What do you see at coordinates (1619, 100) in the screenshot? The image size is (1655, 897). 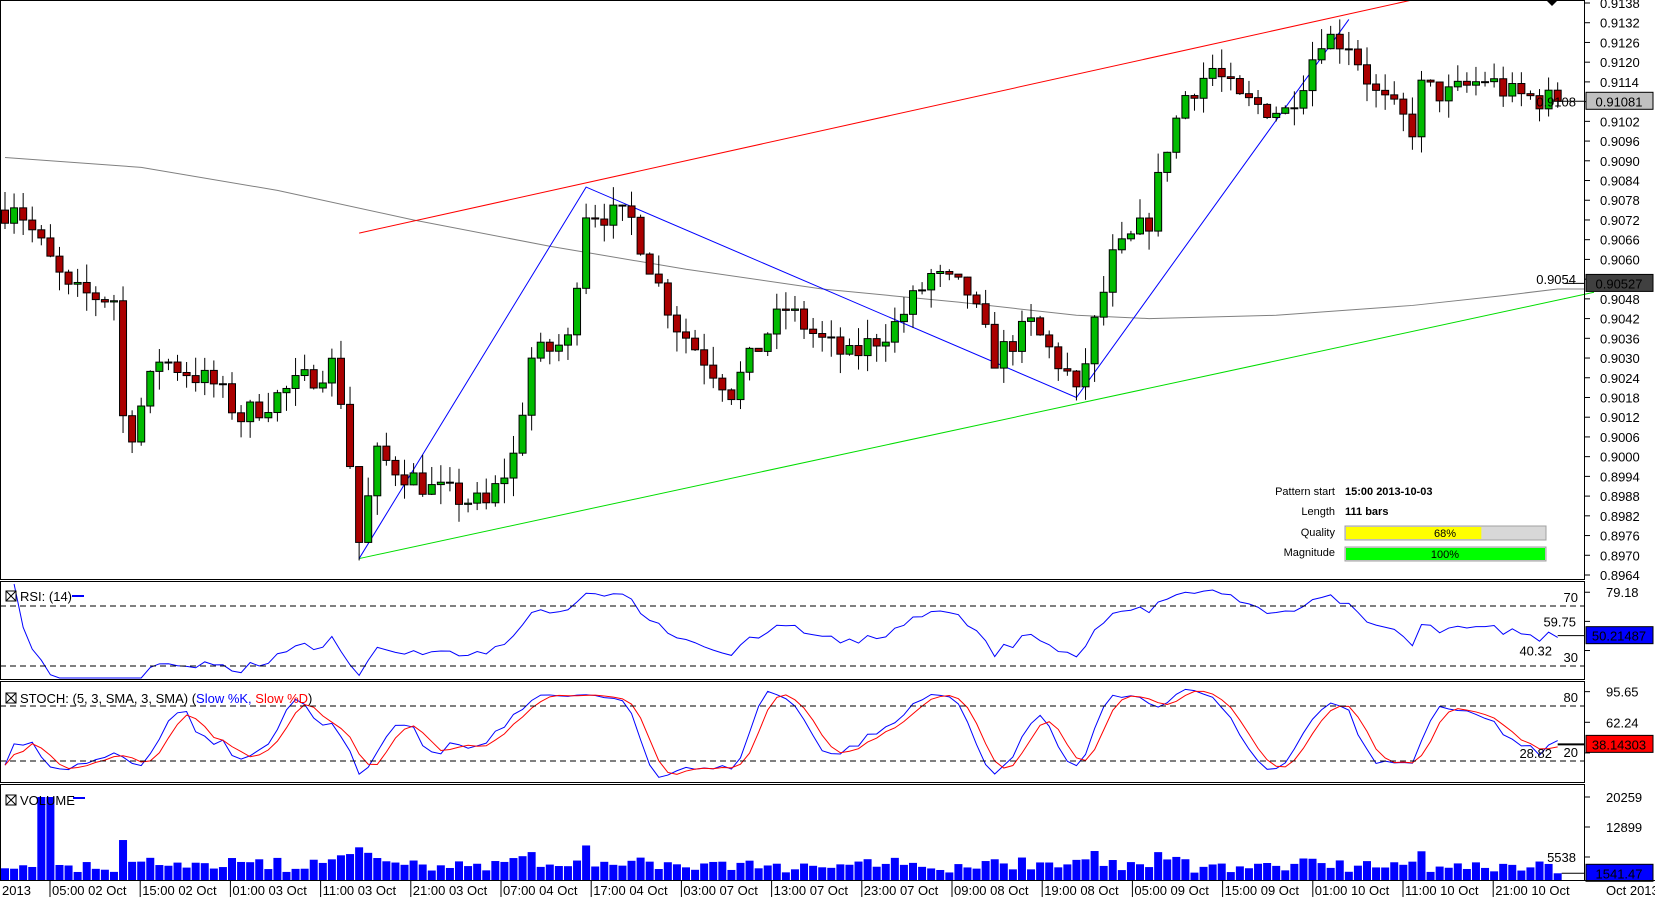 I see `last-price-box` at bounding box center [1619, 100].